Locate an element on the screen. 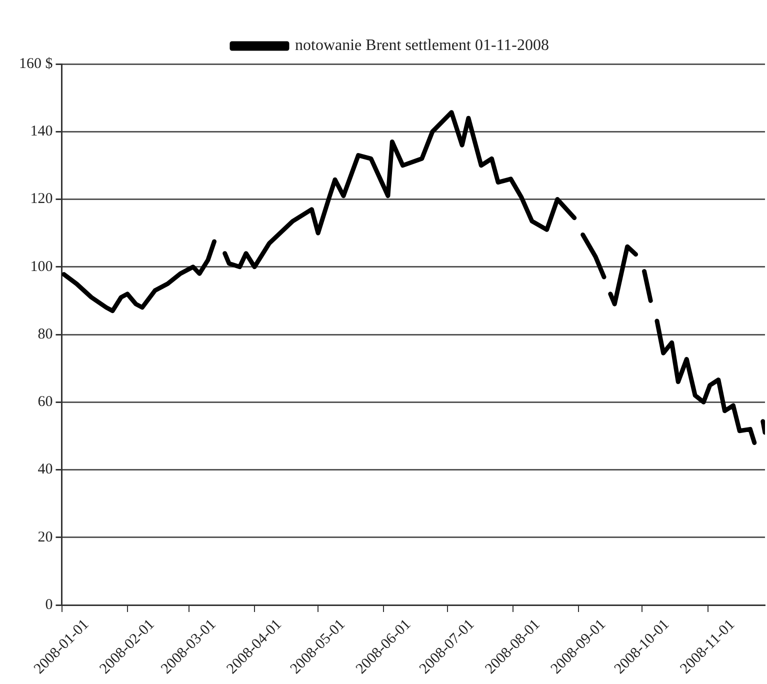 Image resolution: width=767 pixels, height=684 pixels. y-tick-label: 20 is located at coordinates (45, 537).